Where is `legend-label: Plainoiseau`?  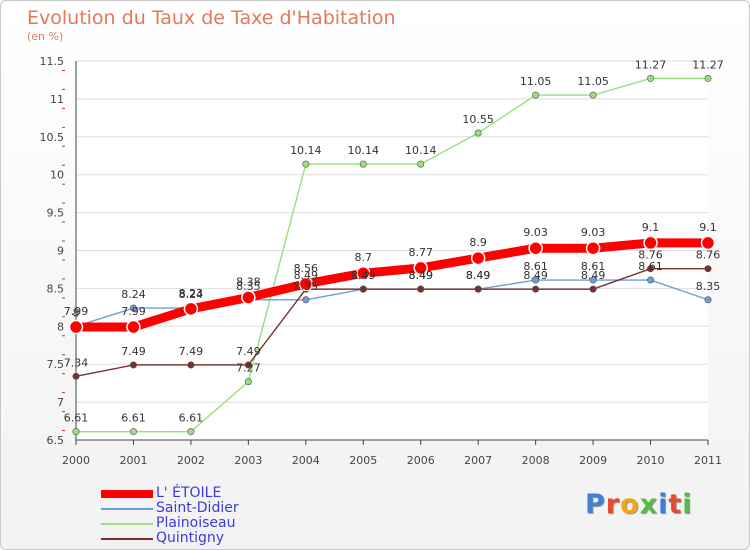 legend-label: Plainoiseau is located at coordinates (196, 523).